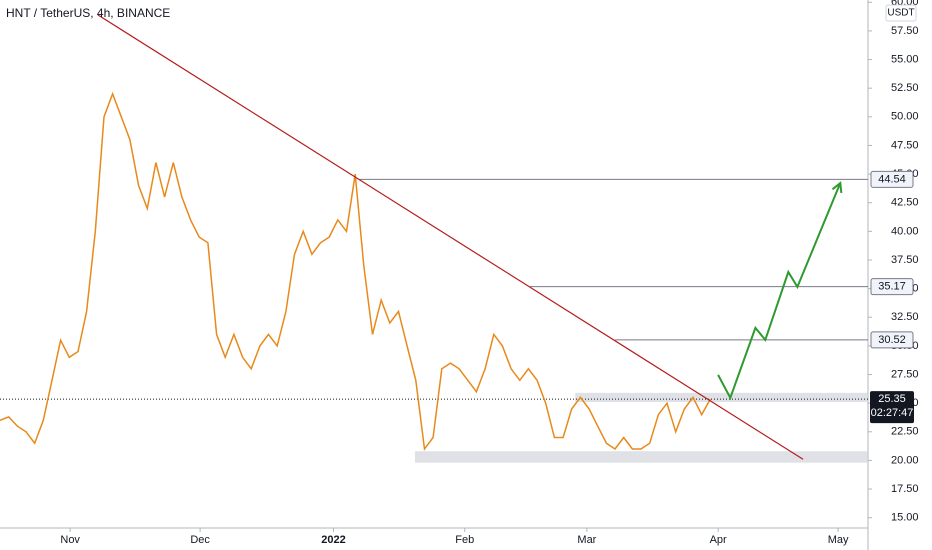 Image resolution: width=932 pixels, height=550 pixels. What do you see at coordinates (200, 540) in the screenshot?
I see `x-tick-label: Dec` at bounding box center [200, 540].